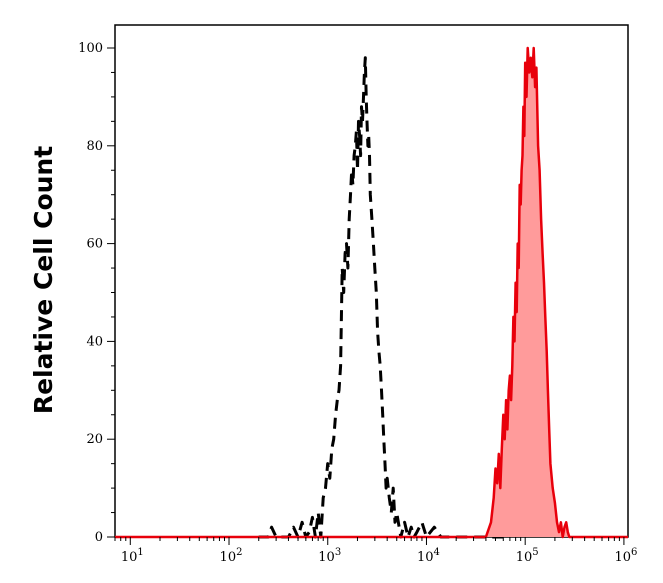  I want to click on x-tick-label: 10¹, so click(132, 556).